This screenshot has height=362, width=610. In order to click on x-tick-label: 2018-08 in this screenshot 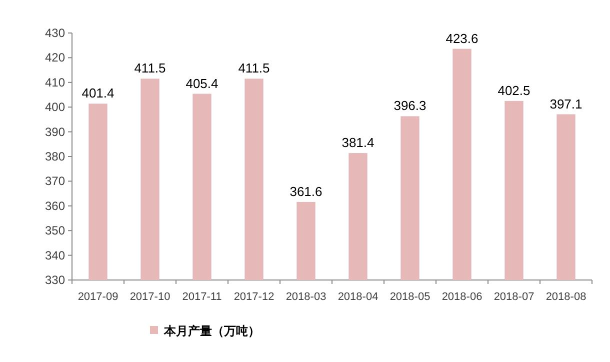, I will do `click(566, 297)`.